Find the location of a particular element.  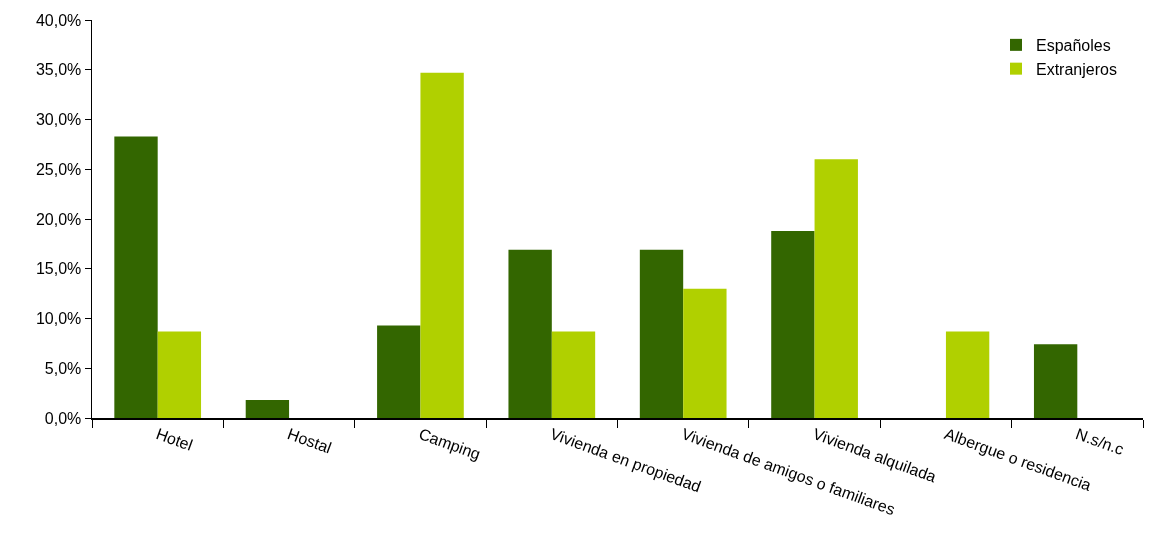

y-tick-label: 30,0% is located at coordinates (58, 120).